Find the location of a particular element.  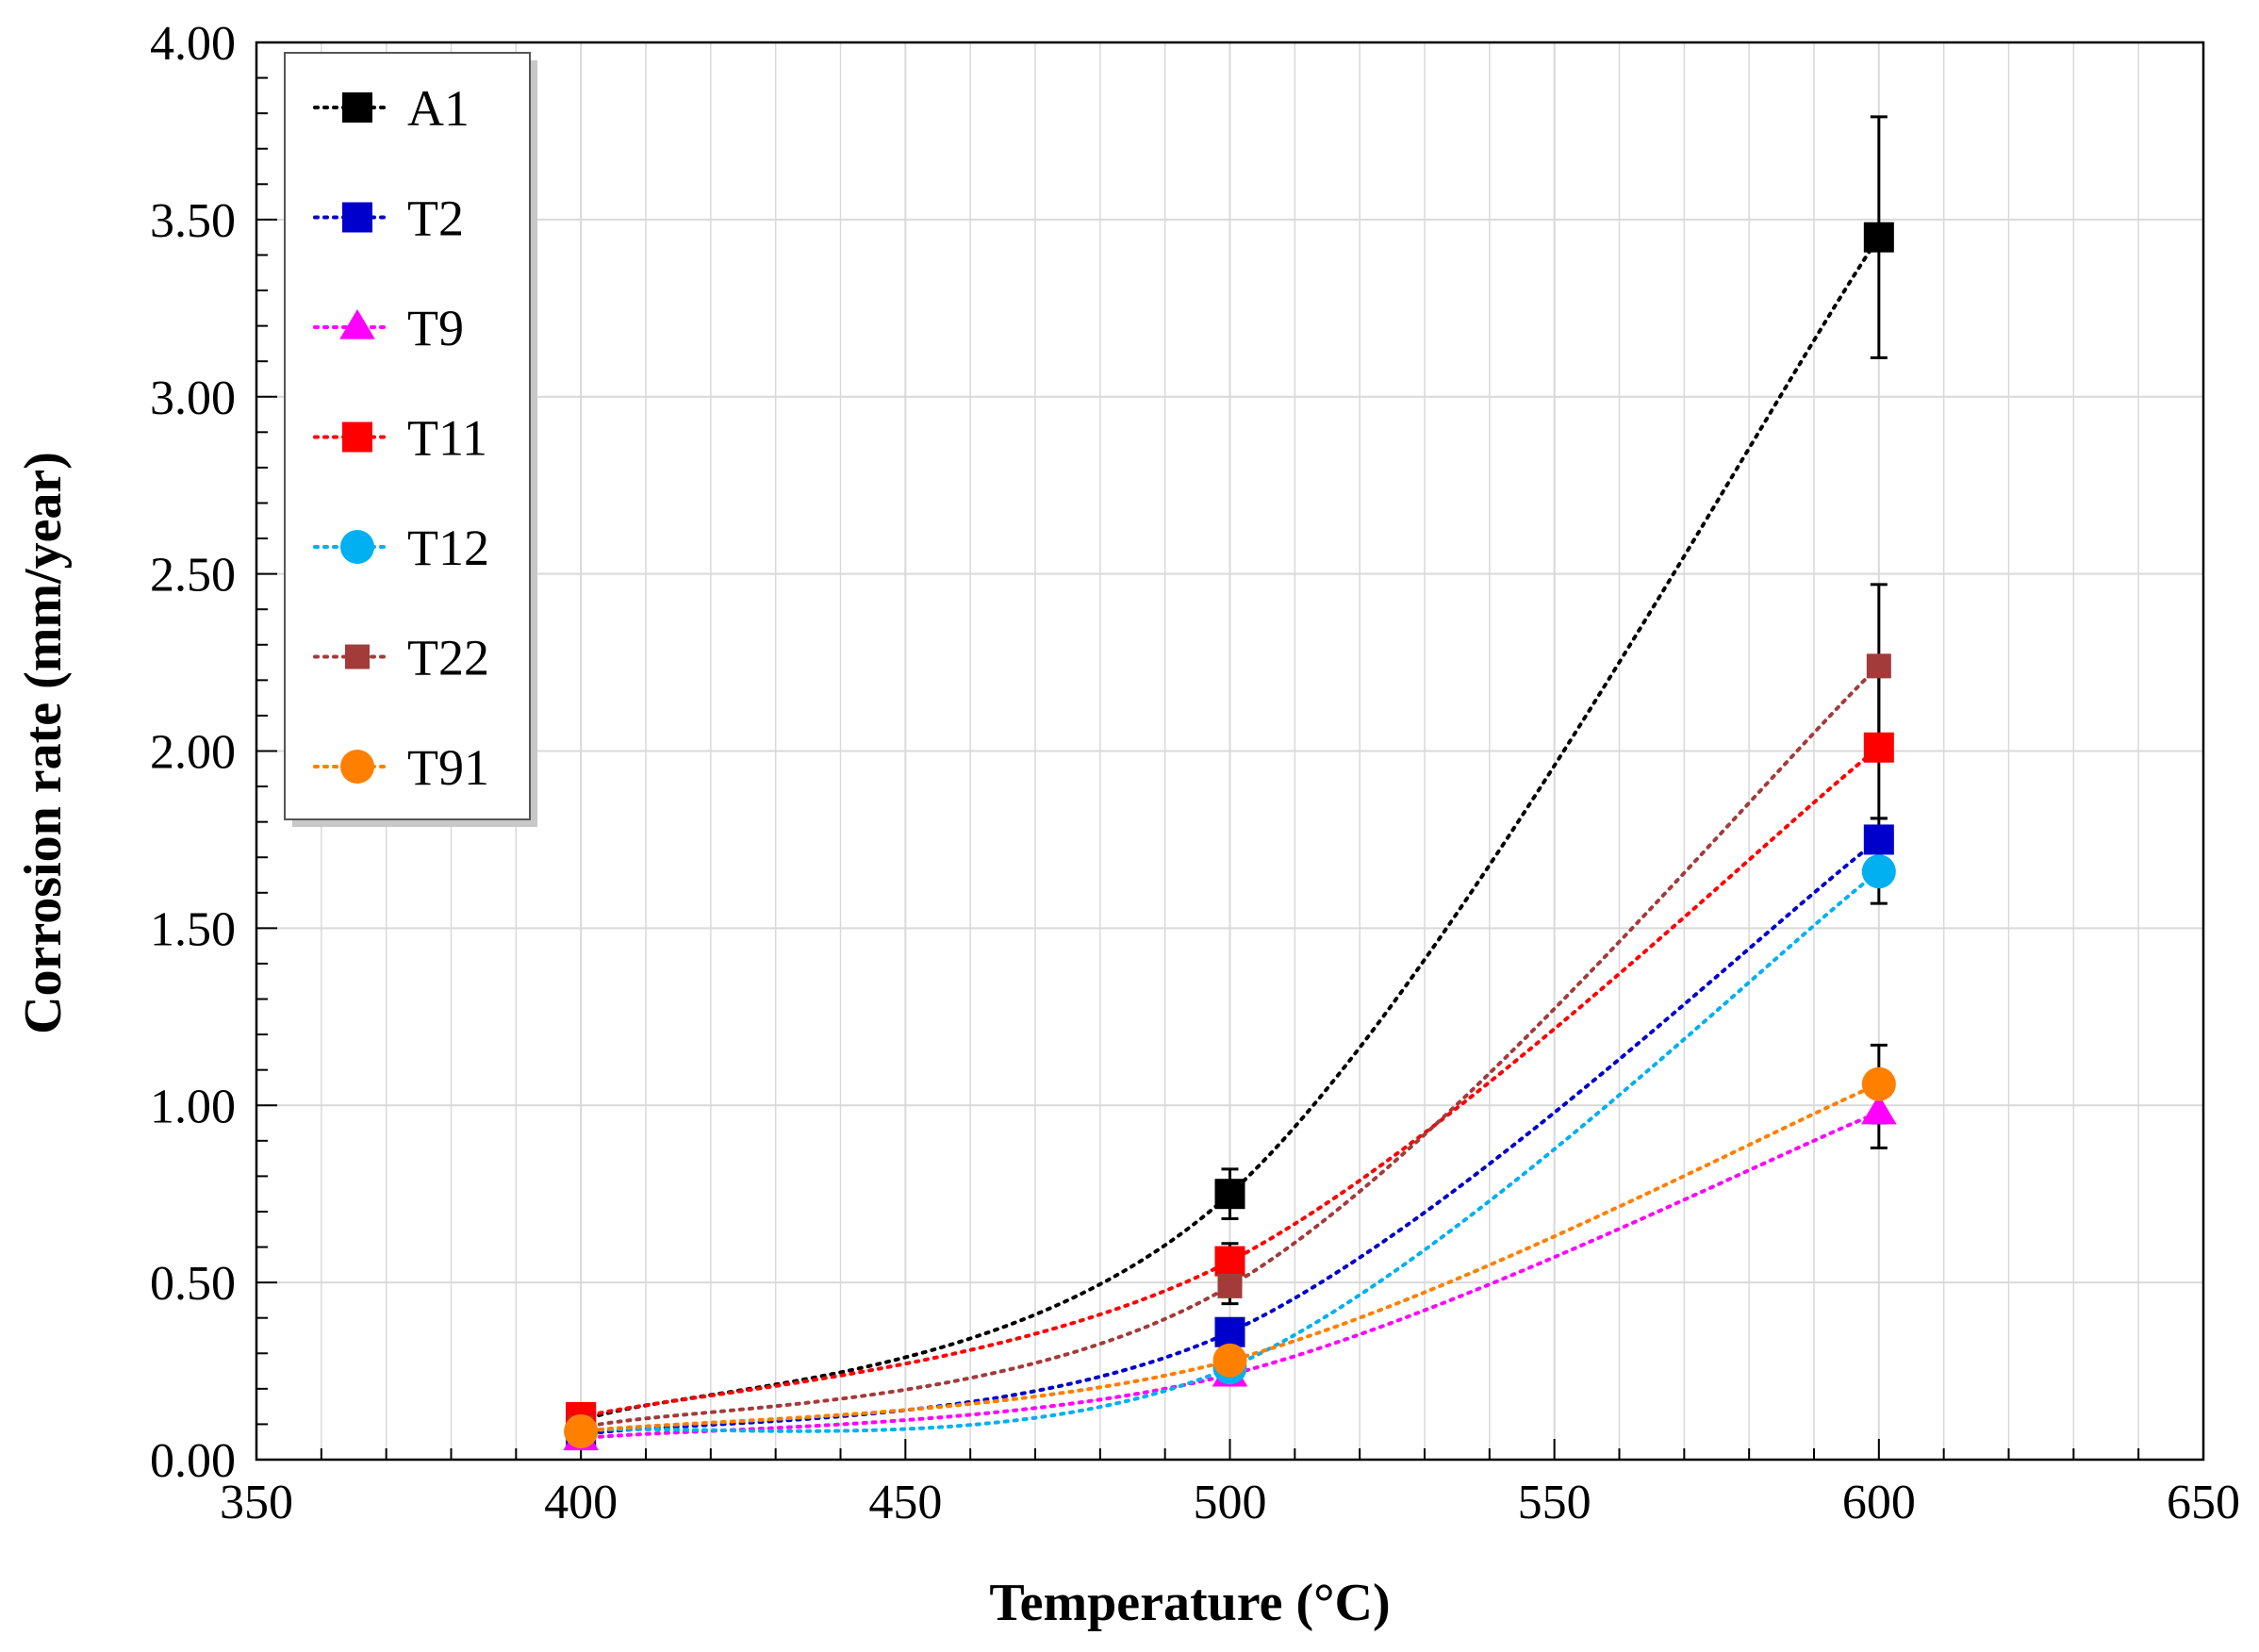

legend-label-t2: T2 is located at coordinates (436, 218).